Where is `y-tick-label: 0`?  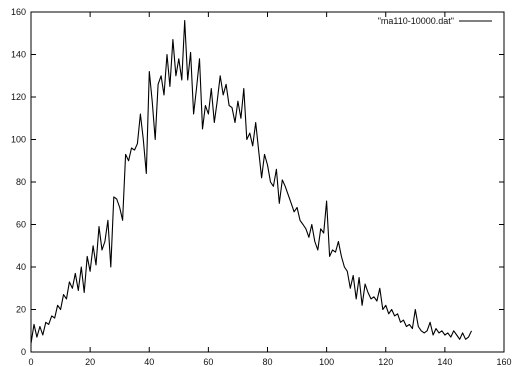
y-tick-label: 0 is located at coordinates (23, 352).